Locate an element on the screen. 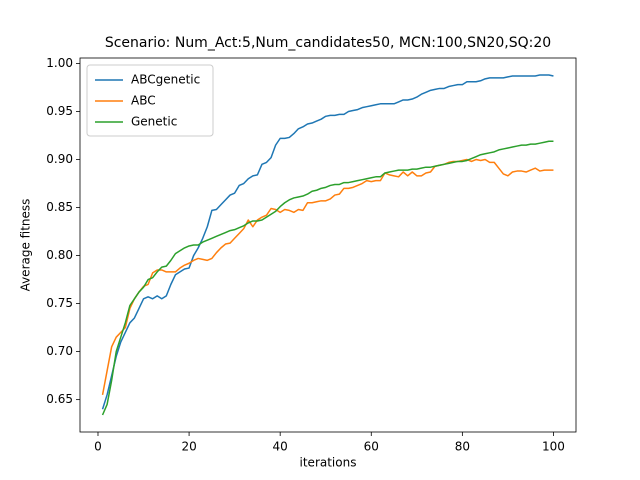  x-tick-label: 20 is located at coordinates (188, 447).